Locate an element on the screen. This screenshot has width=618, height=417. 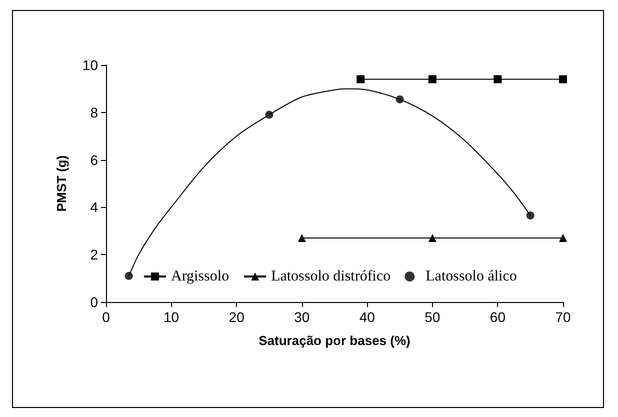
y-tick-label: 4 is located at coordinates (94, 207).